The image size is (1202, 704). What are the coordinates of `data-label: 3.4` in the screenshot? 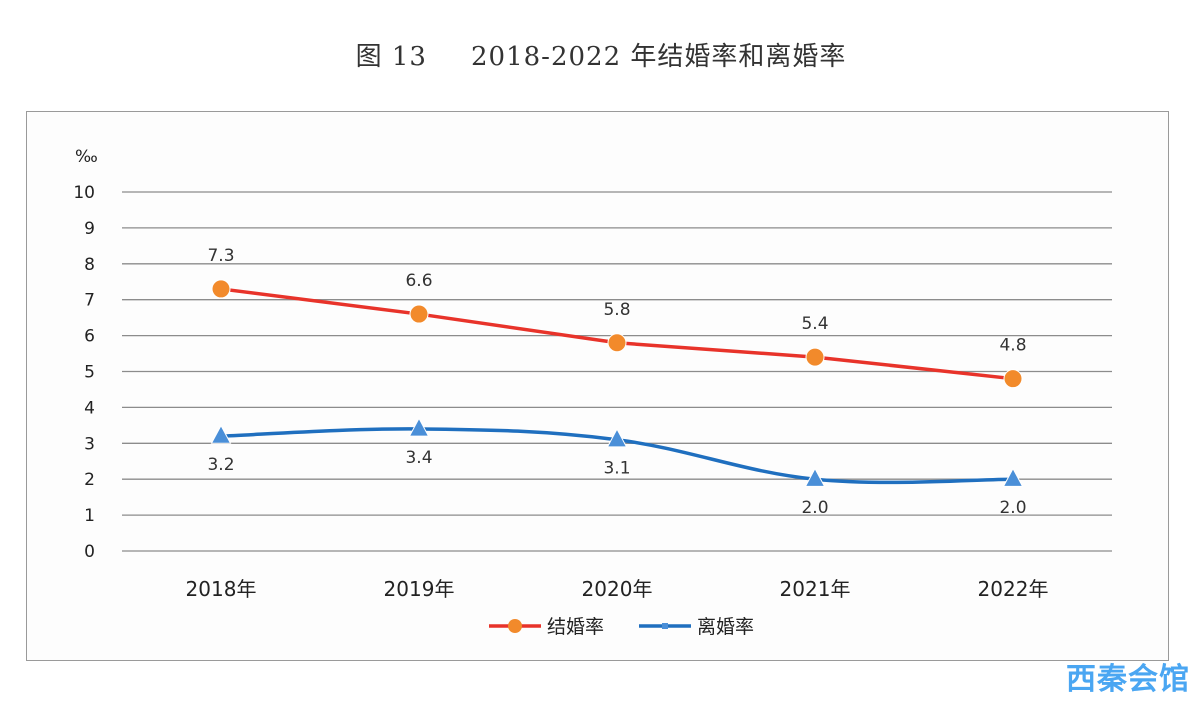 It's located at (418, 458).